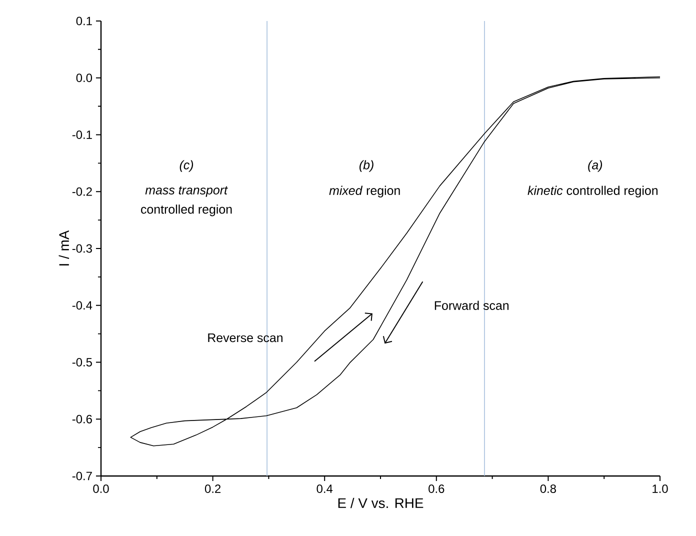 The height and width of the screenshot is (536, 696). I want to click on y-tick-label: -0.3, so click(82, 248).